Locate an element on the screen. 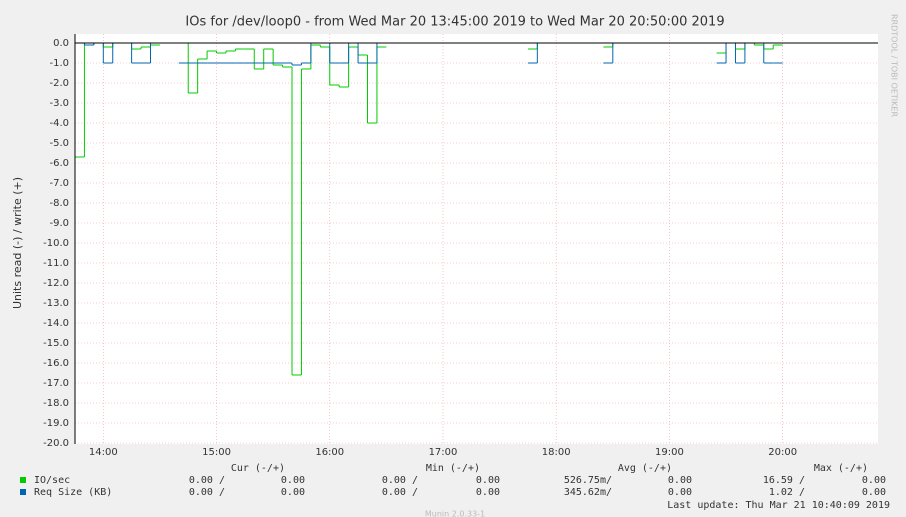  y-tick-label: -5.0 is located at coordinates (59, 143).